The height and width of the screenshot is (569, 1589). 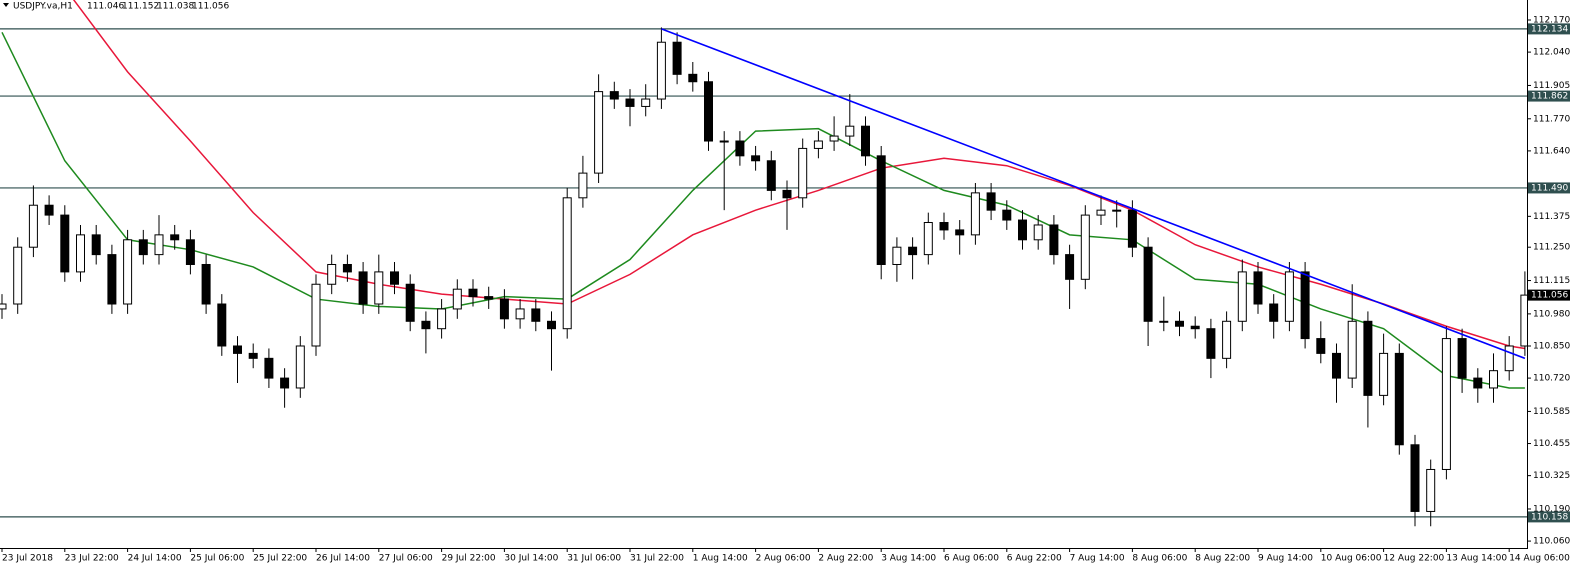 I want to click on y-tick-label: 111.770, so click(x=1551, y=119).